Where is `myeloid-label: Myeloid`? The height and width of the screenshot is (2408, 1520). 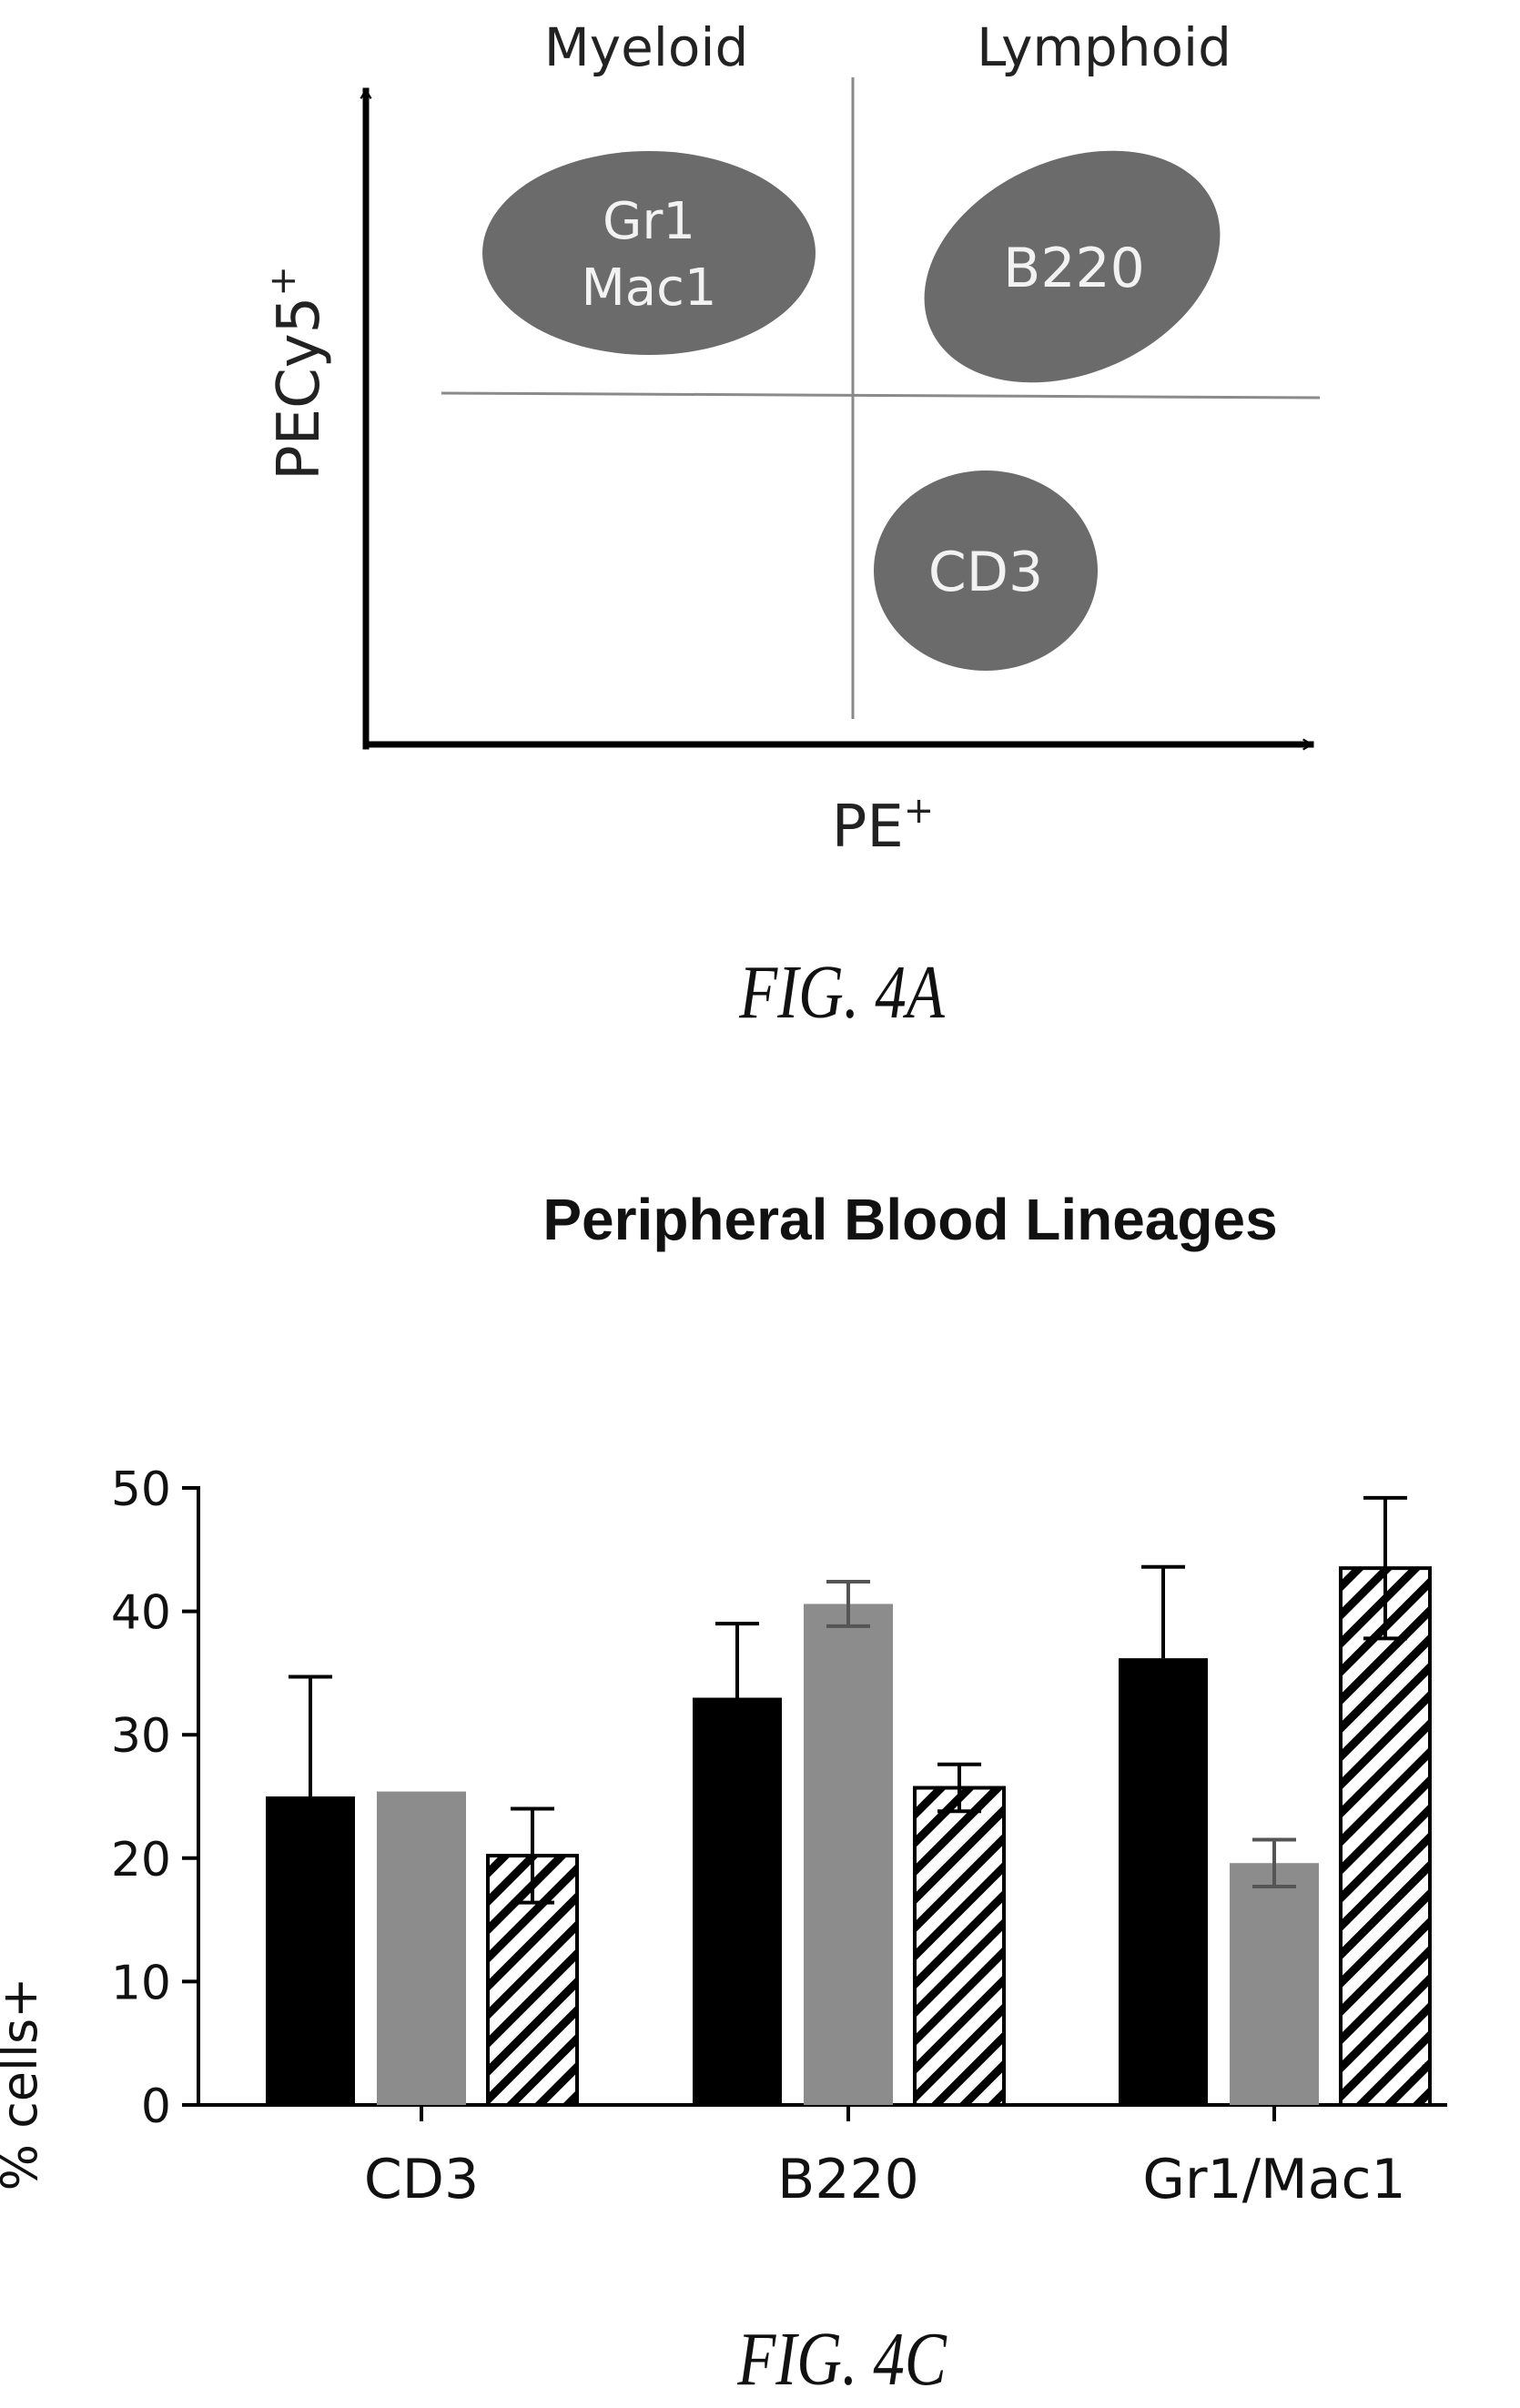
myeloid-label: Myeloid is located at coordinates (646, 47).